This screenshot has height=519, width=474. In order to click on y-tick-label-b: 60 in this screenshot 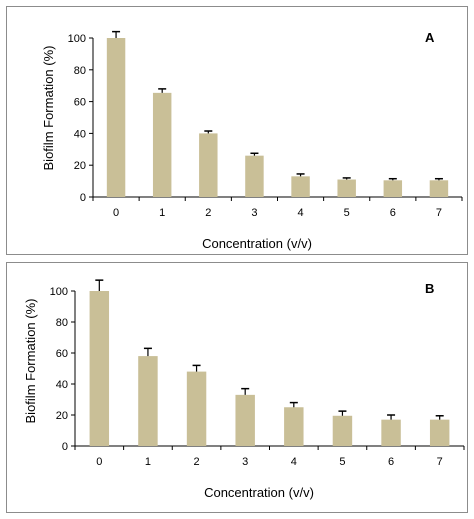, I will do `click(62, 354)`.